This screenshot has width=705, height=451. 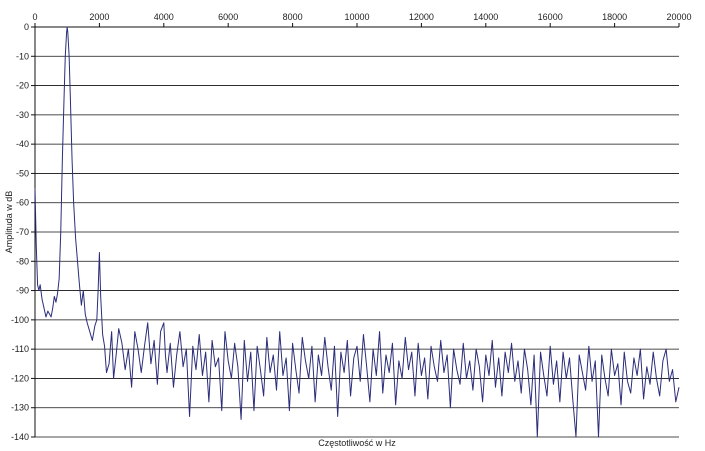 I want to click on y-tick-label-10: -100, so click(x=20, y=320).